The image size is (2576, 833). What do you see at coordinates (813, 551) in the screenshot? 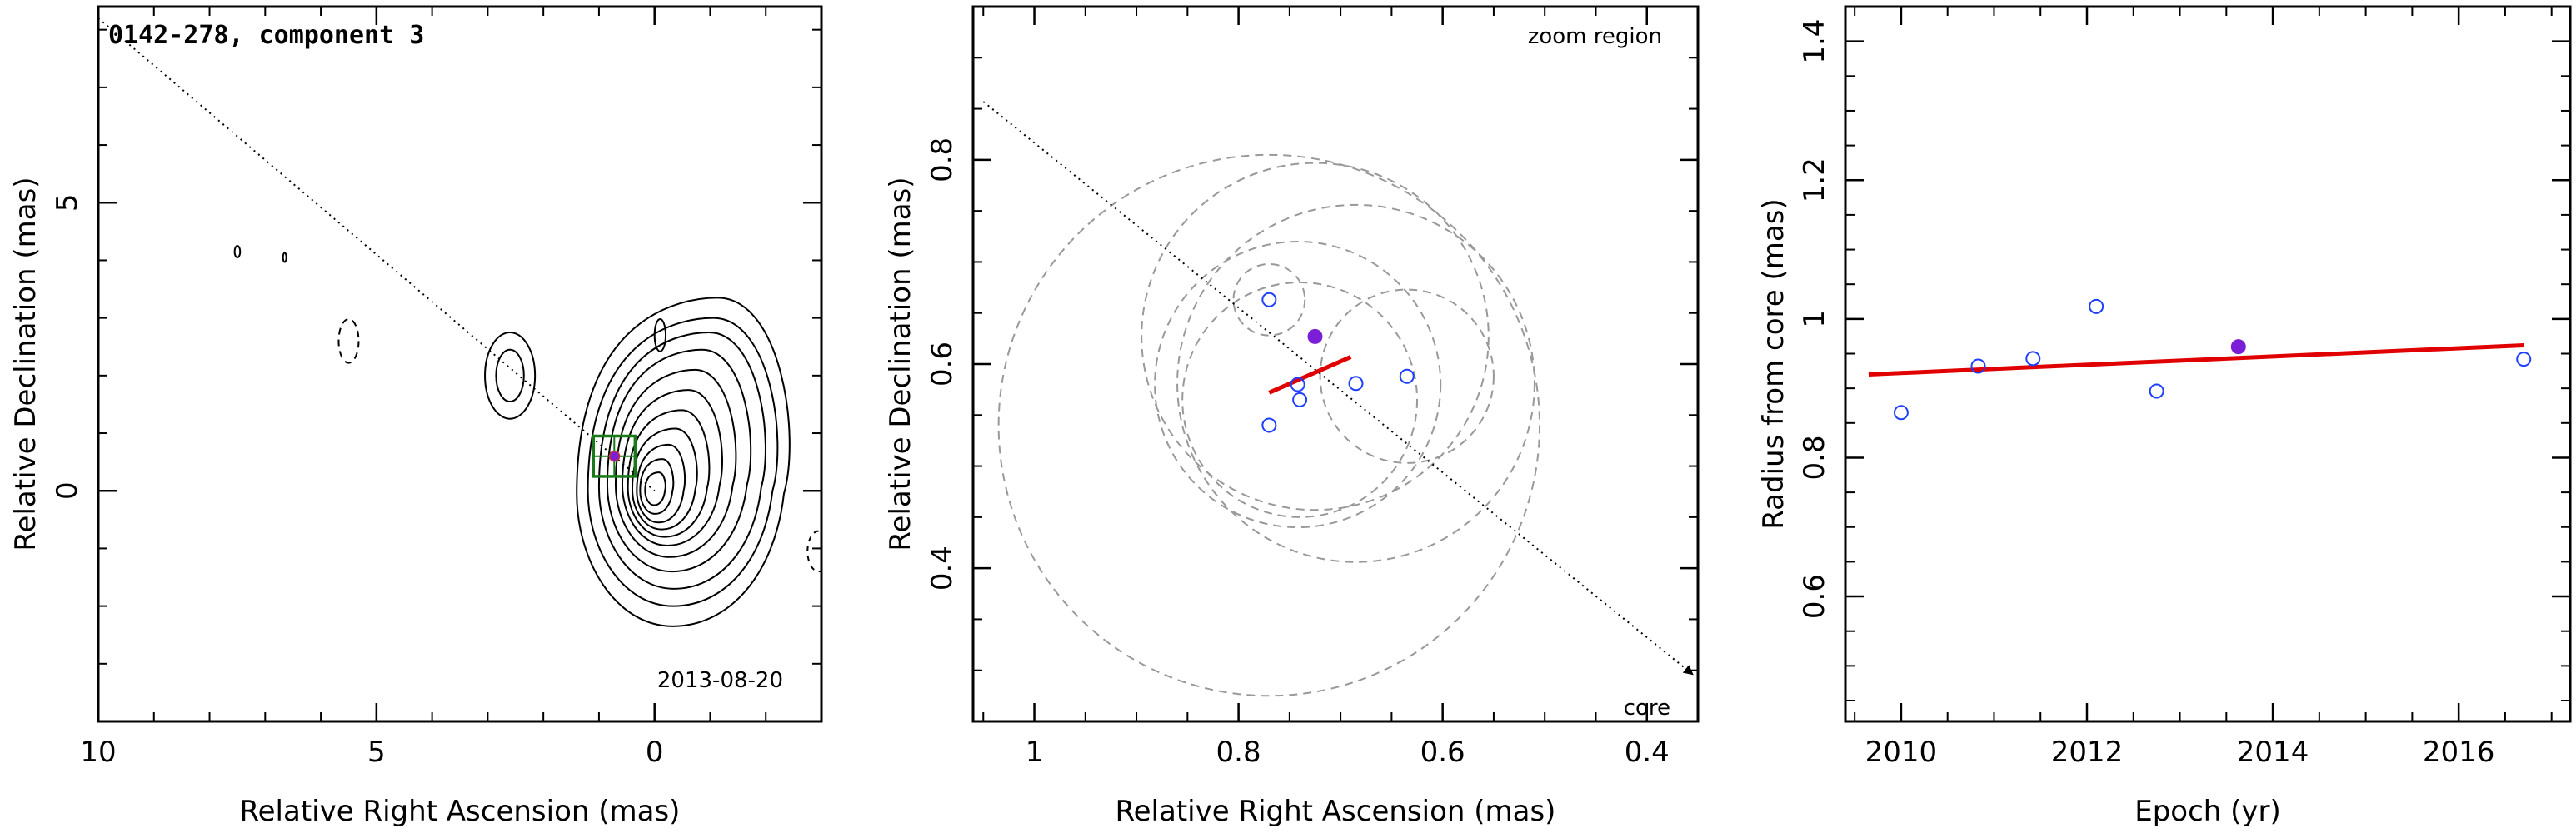
I see `edge-contour` at bounding box center [813, 551].